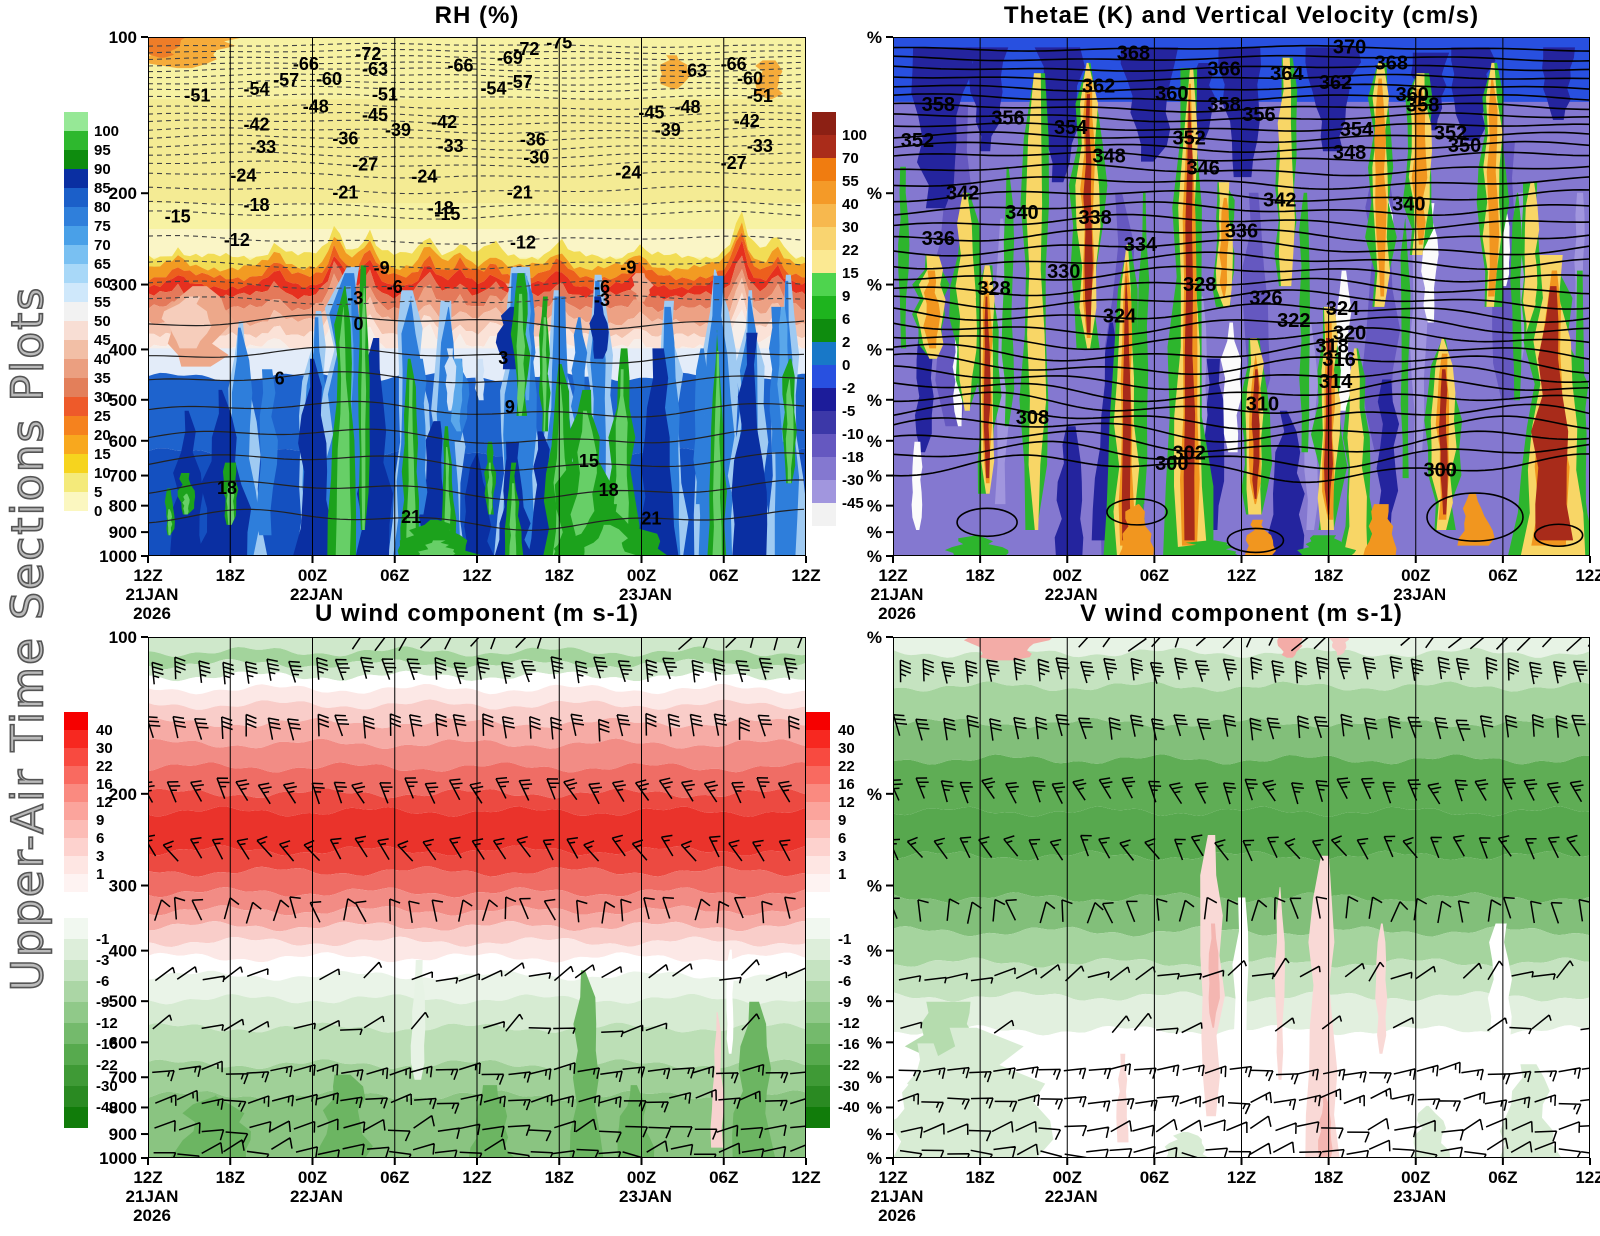 This screenshot has height=1236, width=1600. Describe the element at coordinates (854, 135) in the screenshot. I see `colorbar-label: 100` at that location.